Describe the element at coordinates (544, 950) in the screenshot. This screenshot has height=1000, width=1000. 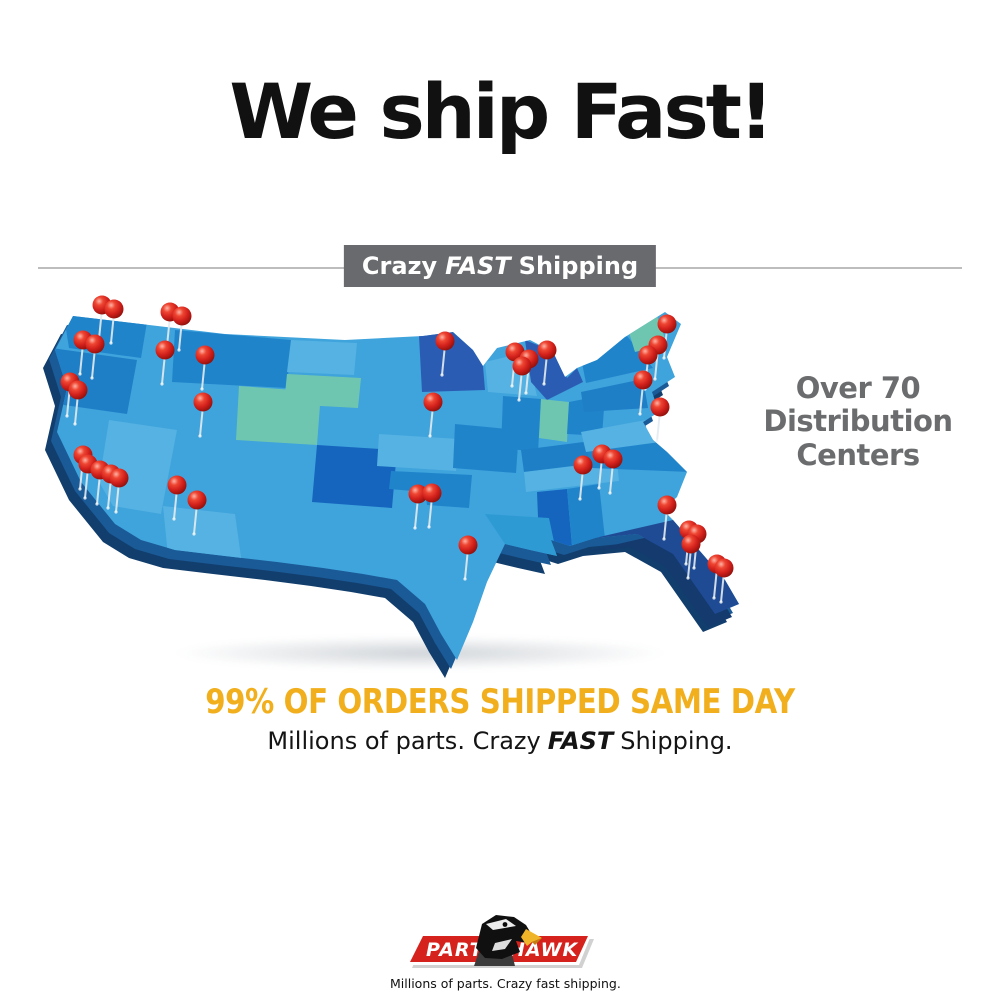
I see `logo-text-hawk: HAWK` at that location.